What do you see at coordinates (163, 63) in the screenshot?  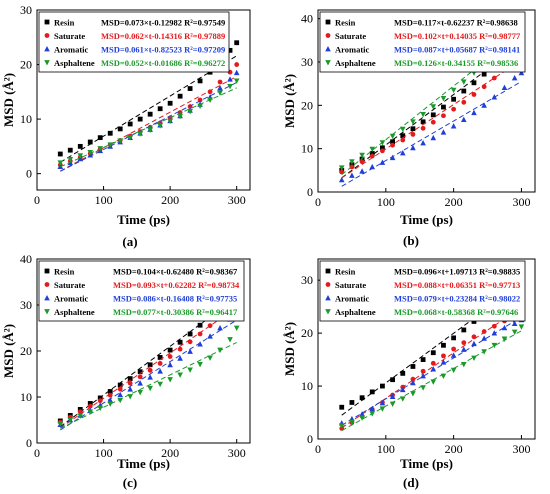 I see `fit-equation: MSD=0.052×t-0.01686 R²=0.96272` at bounding box center [163, 63].